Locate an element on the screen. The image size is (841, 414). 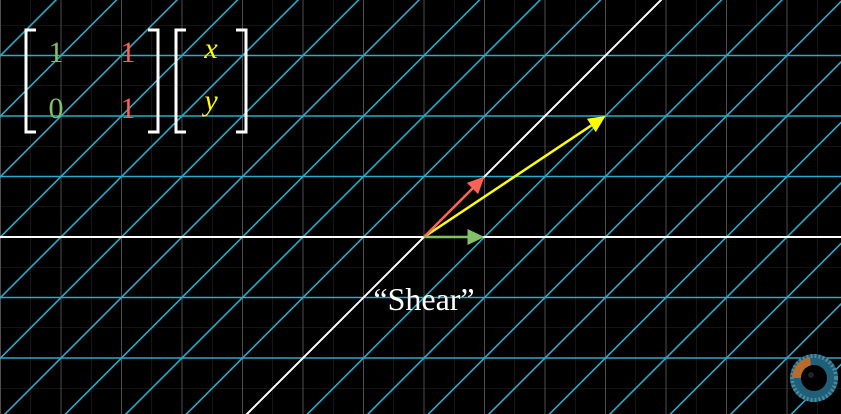
matrix-entry-b: 1 is located at coordinates (128, 52).